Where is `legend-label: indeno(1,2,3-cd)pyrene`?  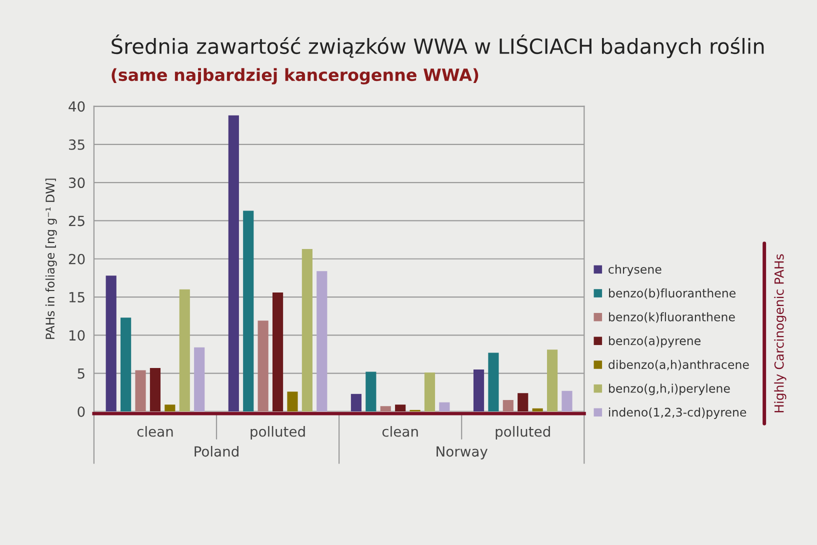
legend-label: indeno(1,2,3-cd)pyrene is located at coordinates (677, 413).